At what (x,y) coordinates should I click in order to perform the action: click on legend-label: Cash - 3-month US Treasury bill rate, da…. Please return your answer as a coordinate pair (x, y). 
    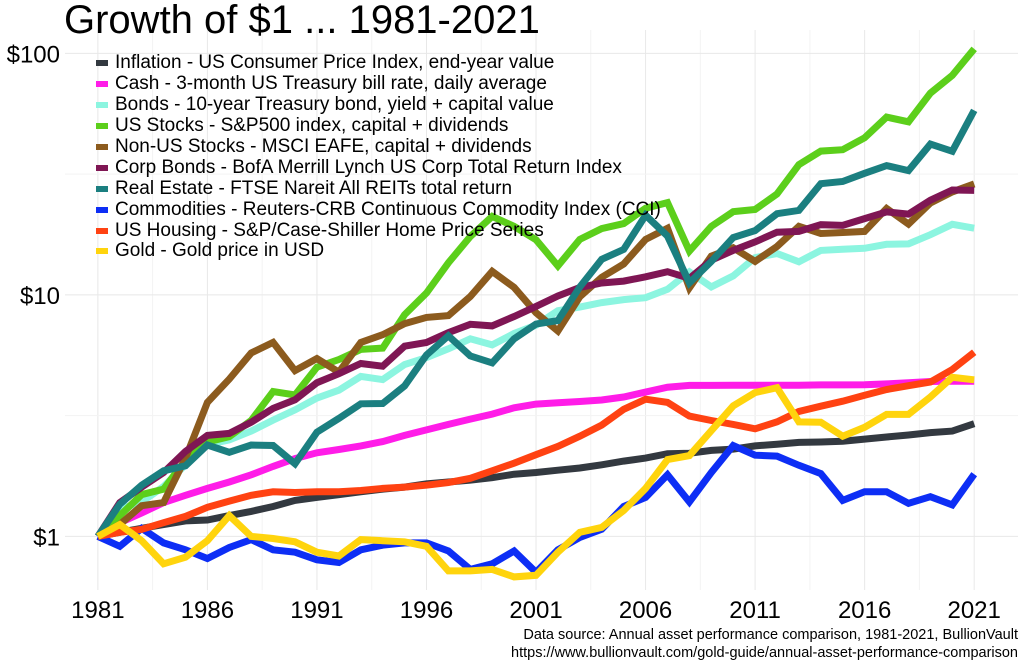
    Looking at the image, I should click on (331, 84).